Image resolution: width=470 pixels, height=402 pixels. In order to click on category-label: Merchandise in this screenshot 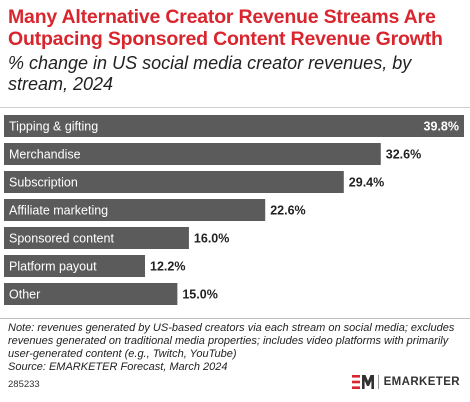, I will do `click(45, 155)`.